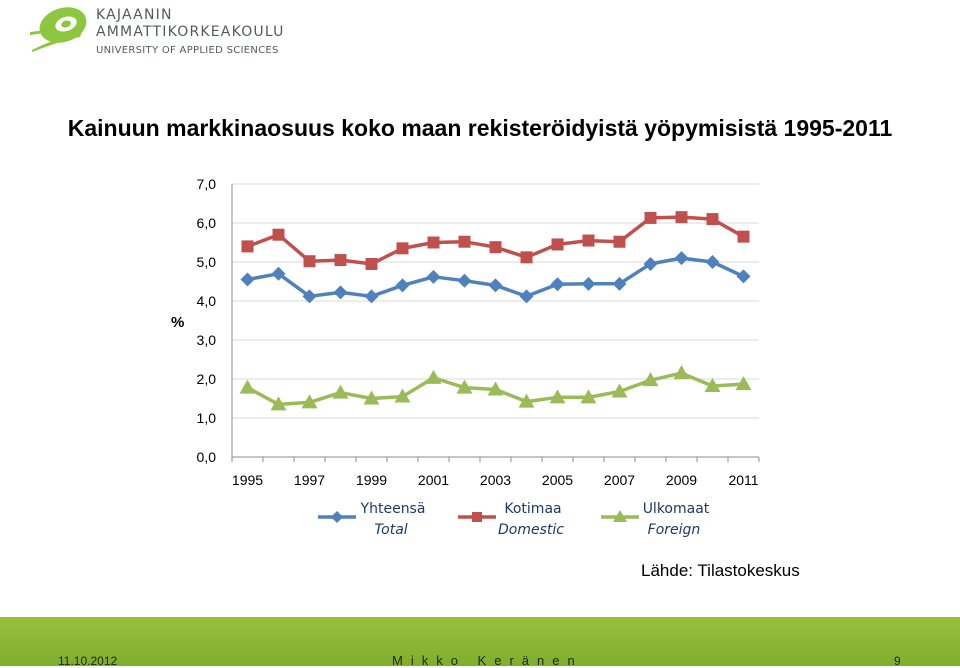 This screenshot has height=668, width=960. What do you see at coordinates (655, 519) in the screenshot?
I see `legend-item-ulkomaat: Ulkomaat Foreign` at bounding box center [655, 519].